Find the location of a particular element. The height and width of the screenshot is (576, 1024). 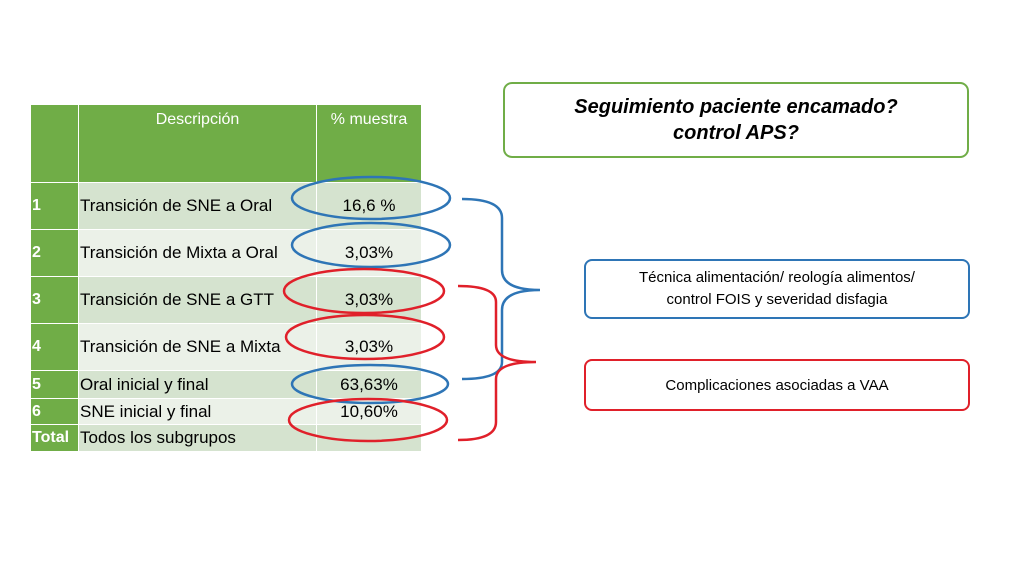

blue-brace is located at coordinates (501, 289).